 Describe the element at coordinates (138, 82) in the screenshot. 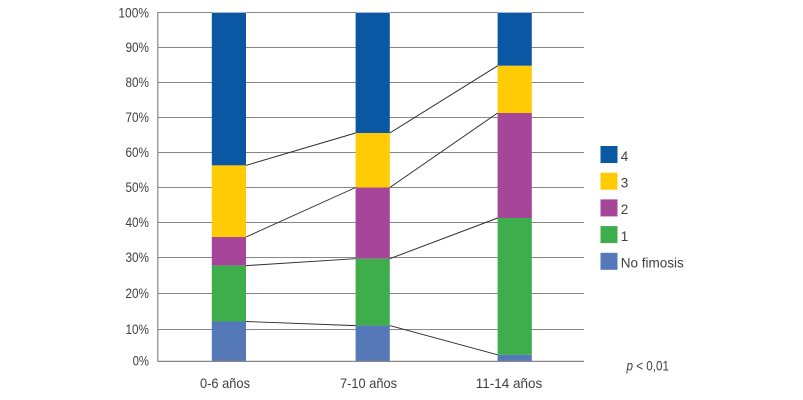

I see `svg-text: 80%` at that location.